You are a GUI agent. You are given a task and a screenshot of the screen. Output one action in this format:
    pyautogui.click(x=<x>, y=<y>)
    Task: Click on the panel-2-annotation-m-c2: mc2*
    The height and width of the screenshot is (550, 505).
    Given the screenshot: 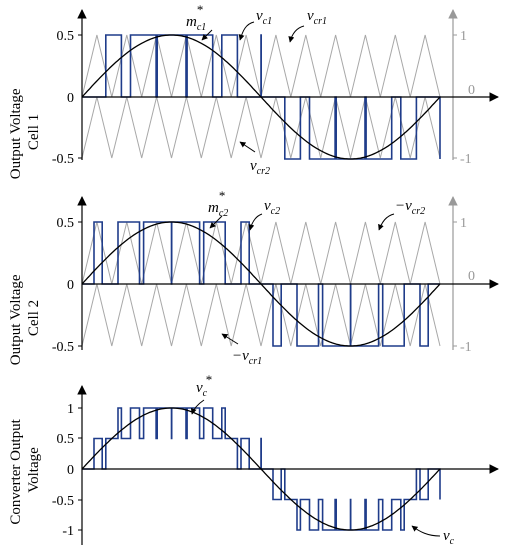 What is the action you would take?
    pyautogui.click(x=218, y=203)
    